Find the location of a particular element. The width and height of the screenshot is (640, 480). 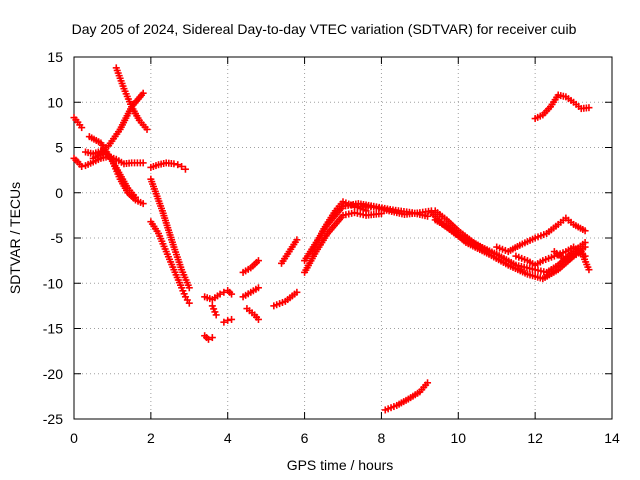

x-tick-label: 12 is located at coordinates (535, 438).